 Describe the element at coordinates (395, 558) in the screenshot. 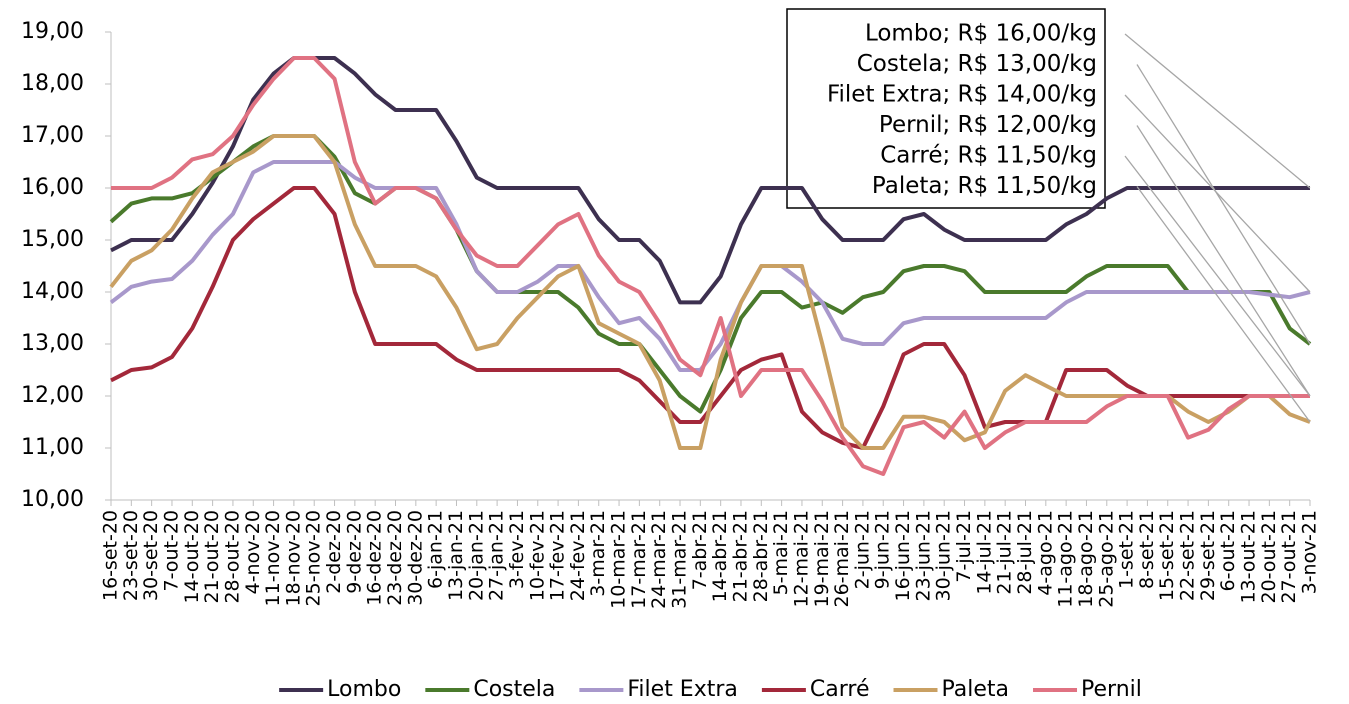

I see `x-tick-label: 23-dez-20` at that location.